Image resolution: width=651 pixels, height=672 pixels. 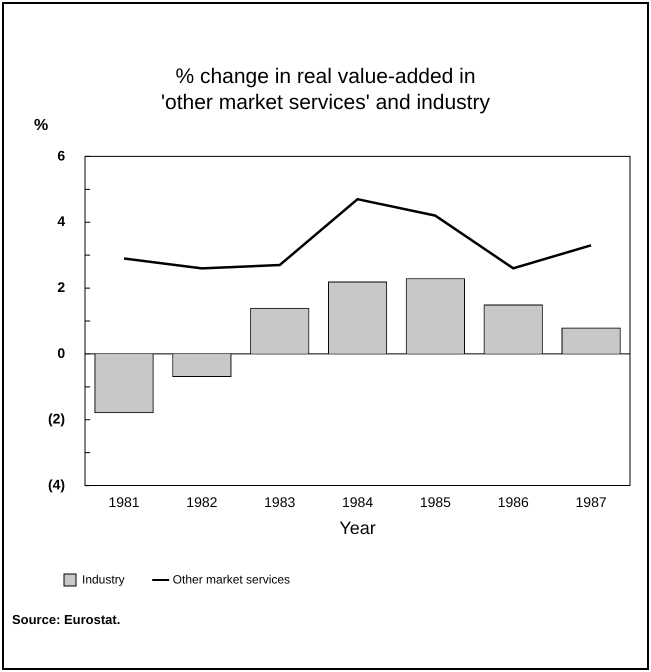 What do you see at coordinates (280, 502) in the screenshot?
I see `x-tick-label: 1983` at bounding box center [280, 502].